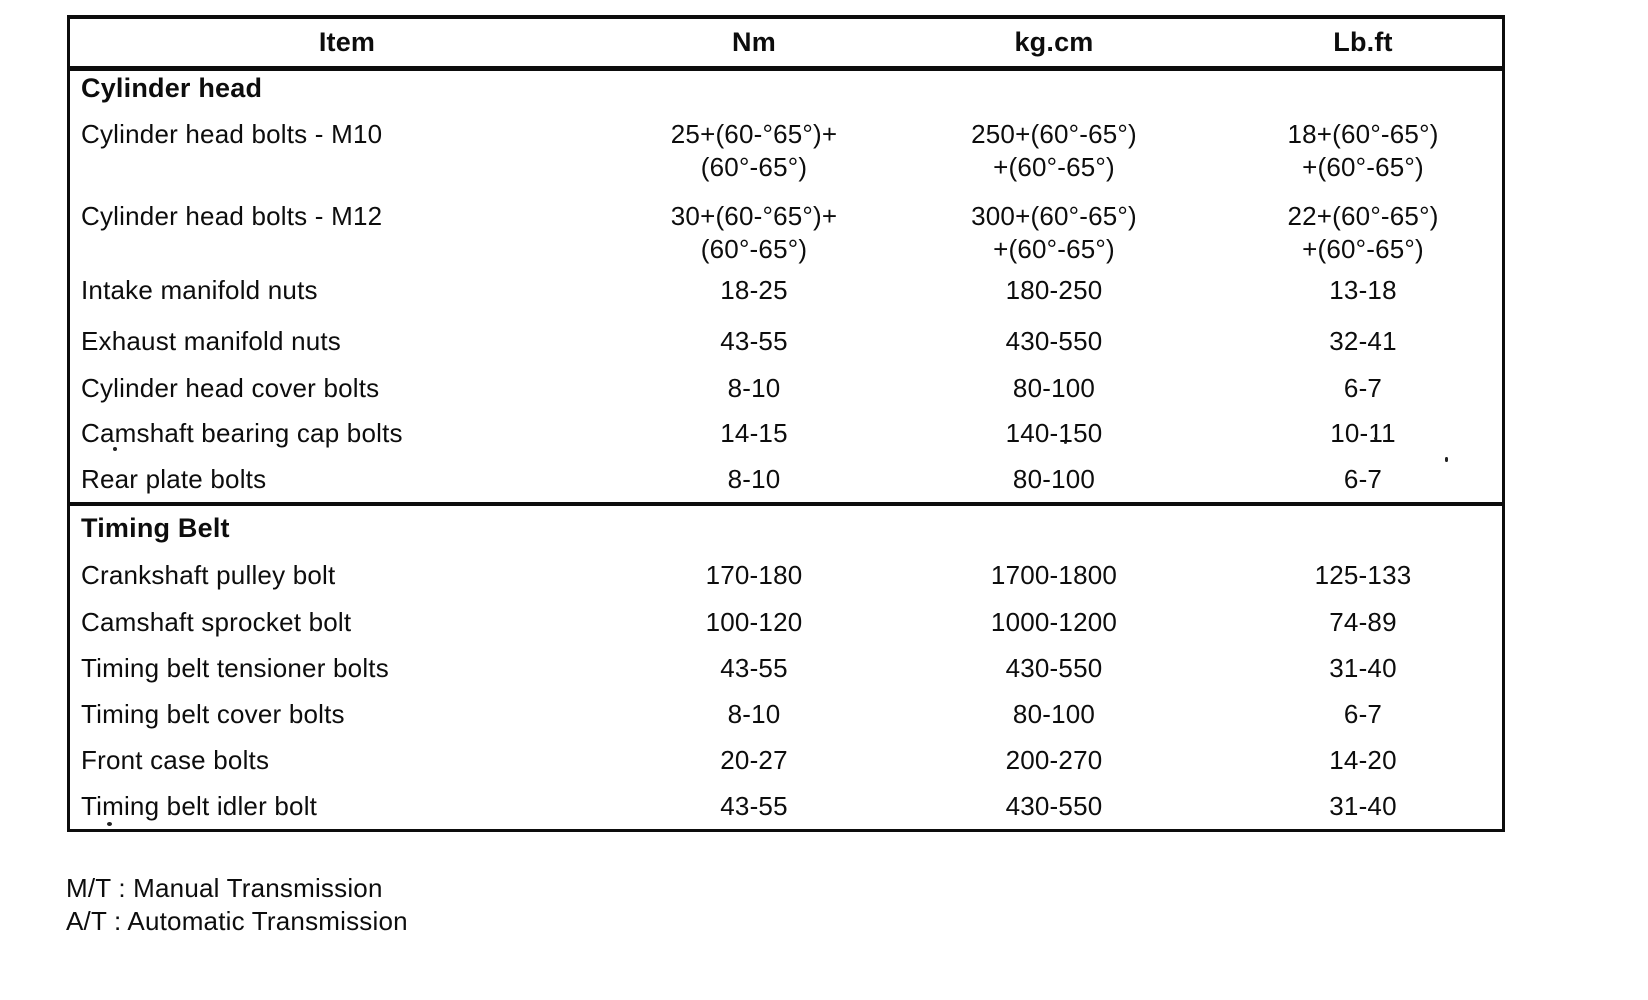 The height and width of the screenshot is (1000, 1648). What do you see at coordinates (224, 888) in the screenshot?
I see `footnote-manual-transmission: M/T : Manual Transmission` at bounding box center [224, 888].